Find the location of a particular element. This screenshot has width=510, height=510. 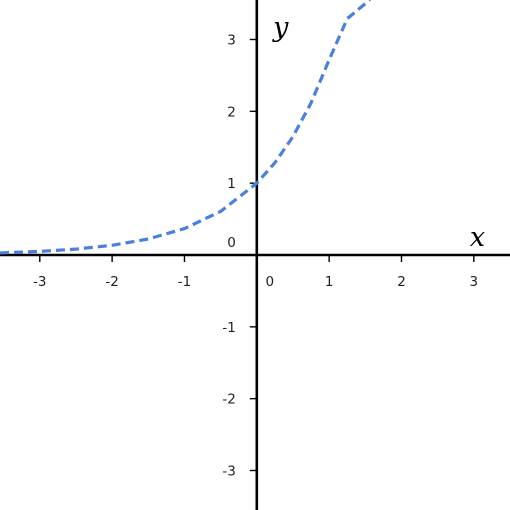

y-axis-title: y is located at coordinates (280, 27).